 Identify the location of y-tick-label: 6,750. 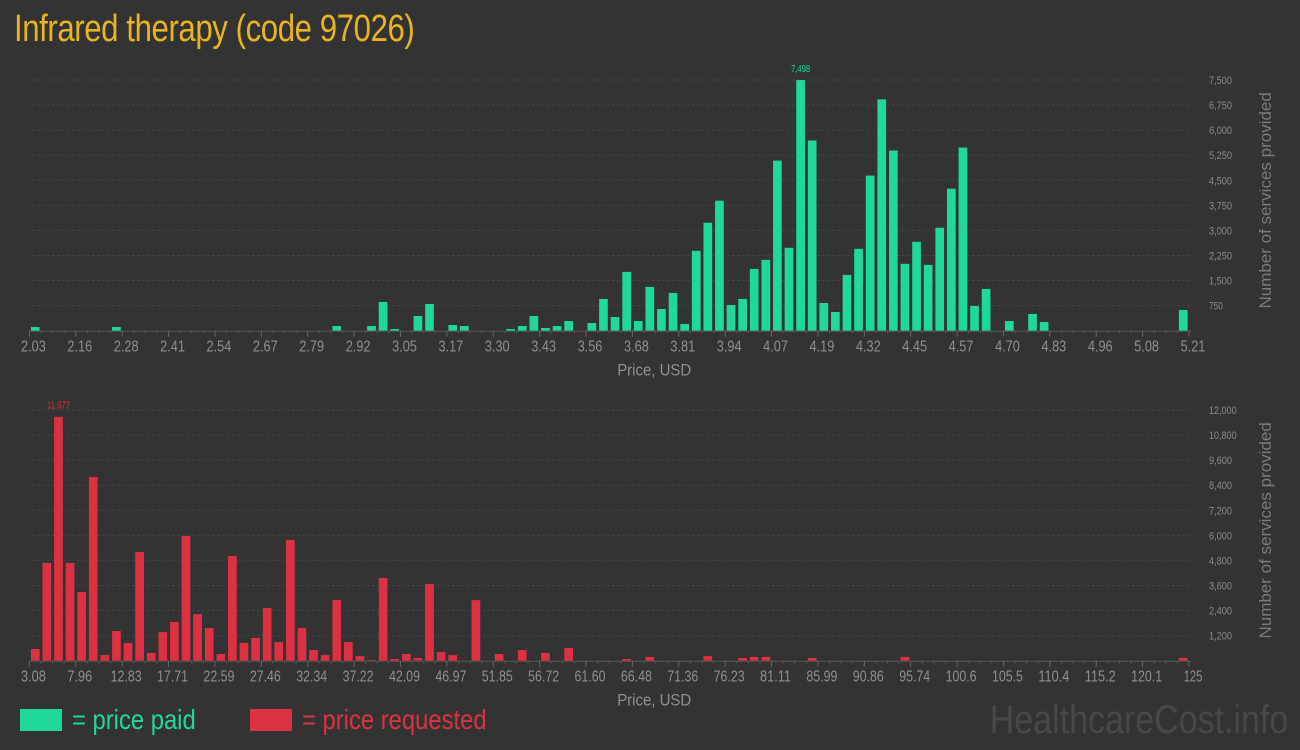
(1220, 106).